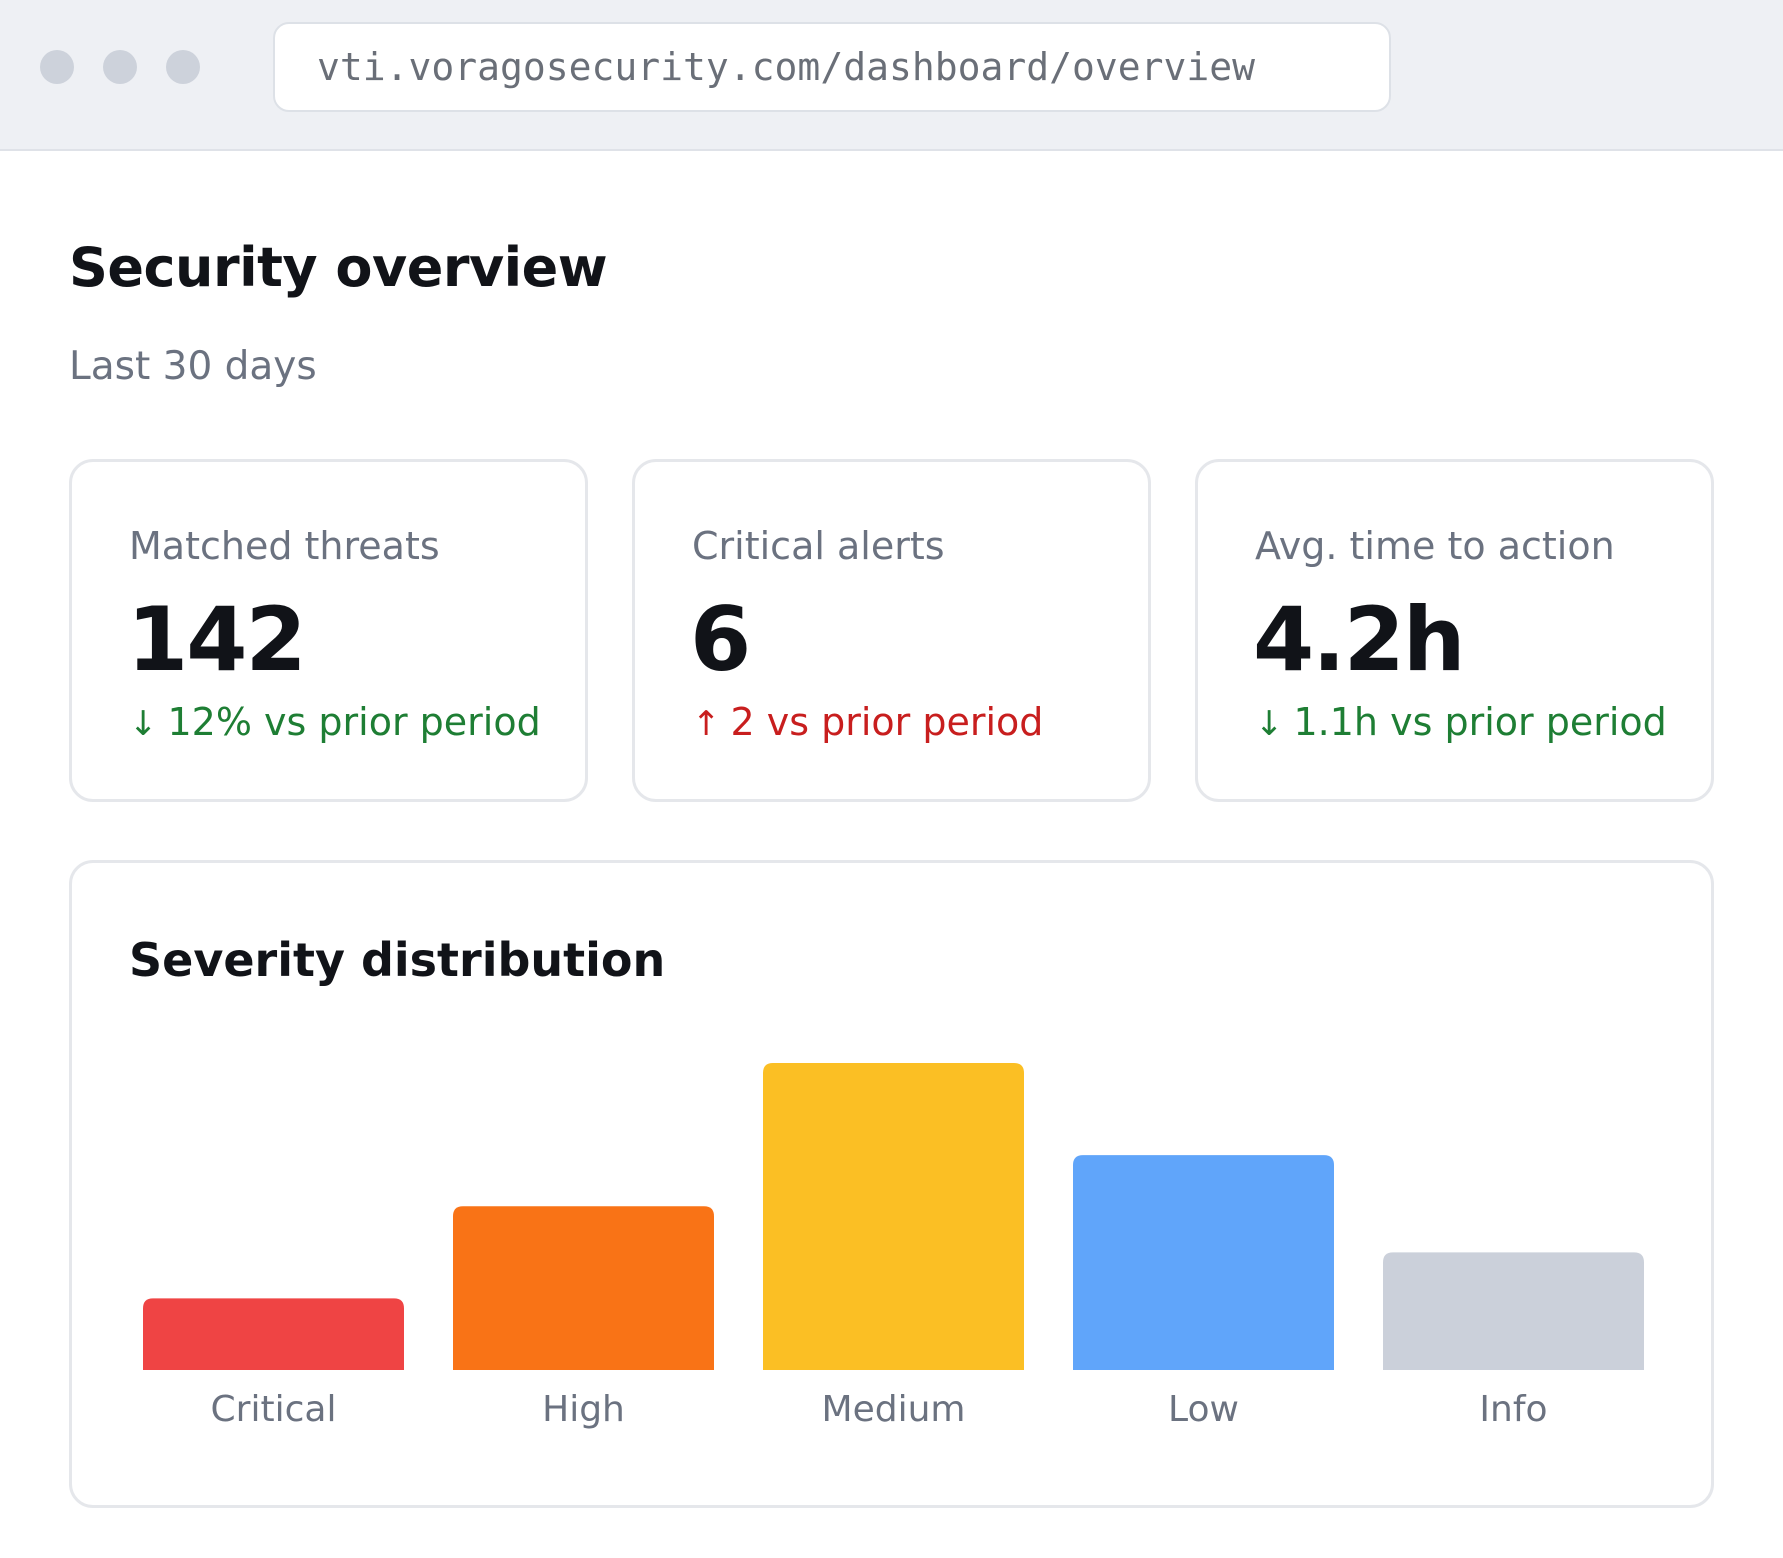 This screenshot has height=1558, width=1783. What do you see at coordinates (338, 267) in the screenshot?
I see `page-title: Security overview` at bounding box center [338, 267].